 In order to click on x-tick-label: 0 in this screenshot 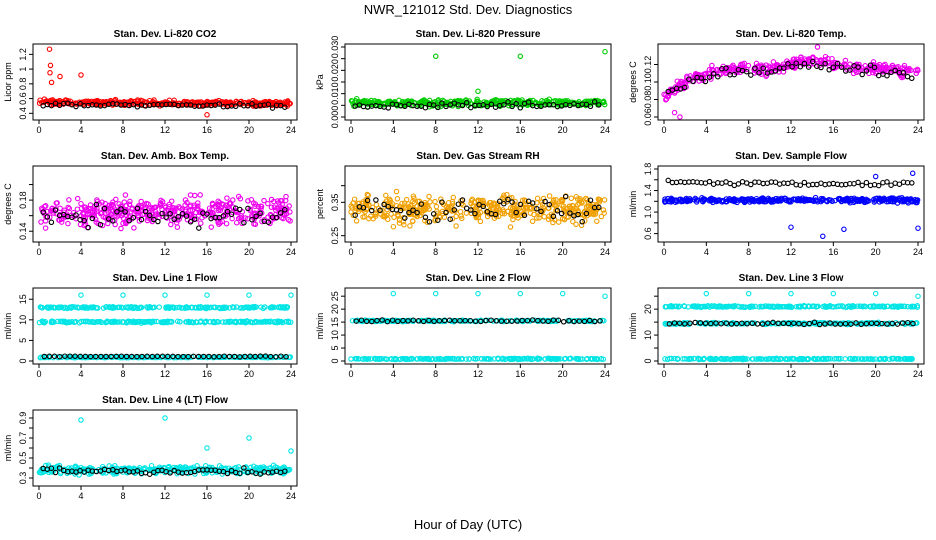, I will do `click(38, 130)`.